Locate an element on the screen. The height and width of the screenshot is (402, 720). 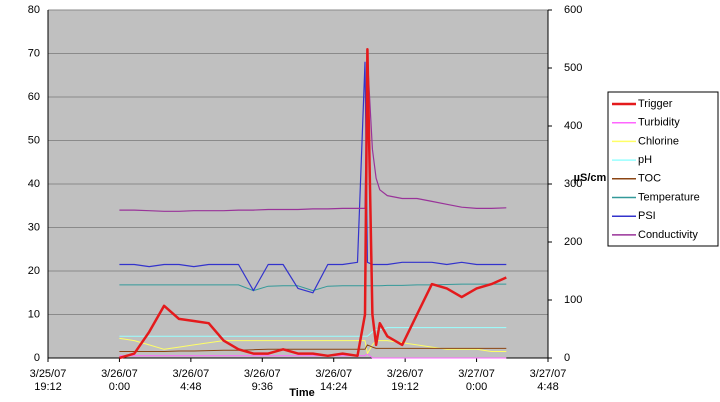
y-tick-label: 20 is located at coordinates (34, 271).